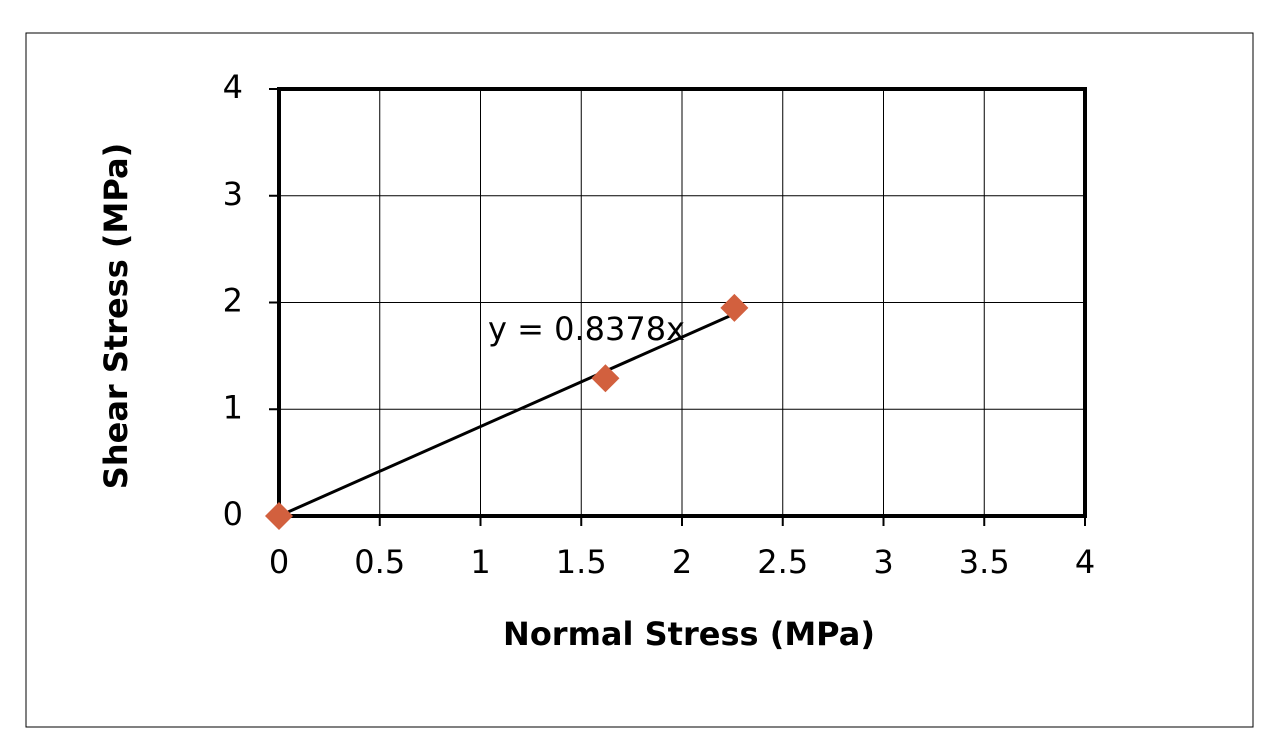 Image resolution: width=1272 pixels, height=737 pixels. I want to click on x-tick-label: 3.5, so click(984, 562).